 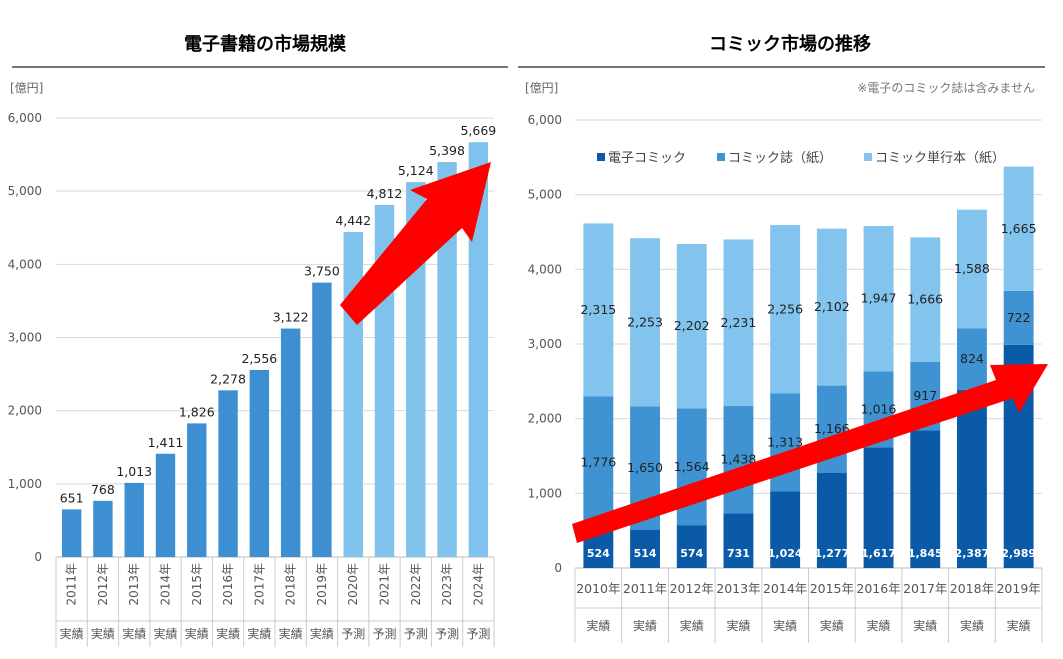 I want to click on right-bar-value-label: 1,564, so click(x=692, y=466).